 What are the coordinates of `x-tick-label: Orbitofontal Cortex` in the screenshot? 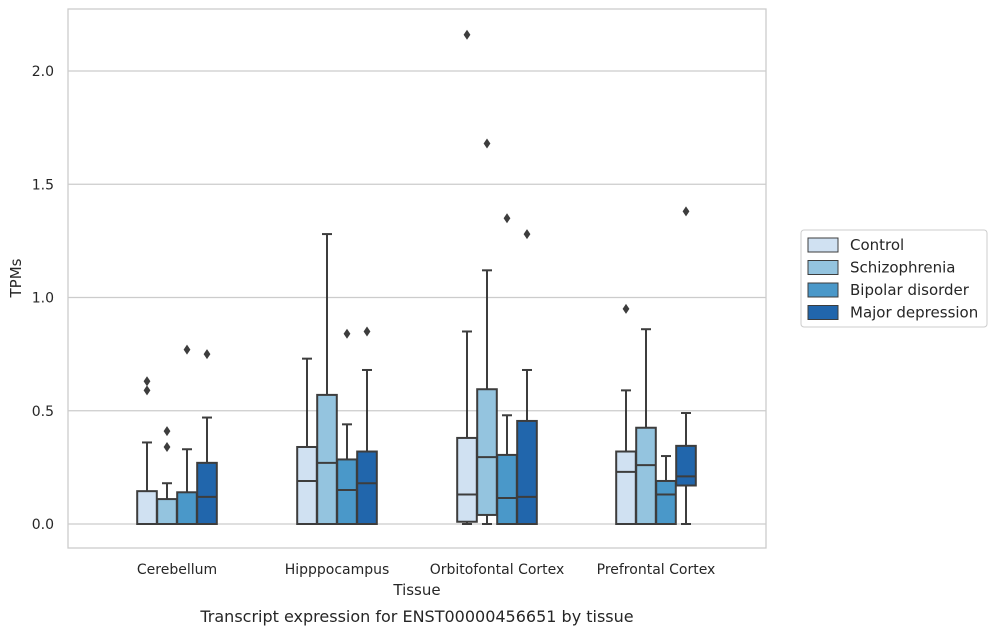 It's located at (497, 570).